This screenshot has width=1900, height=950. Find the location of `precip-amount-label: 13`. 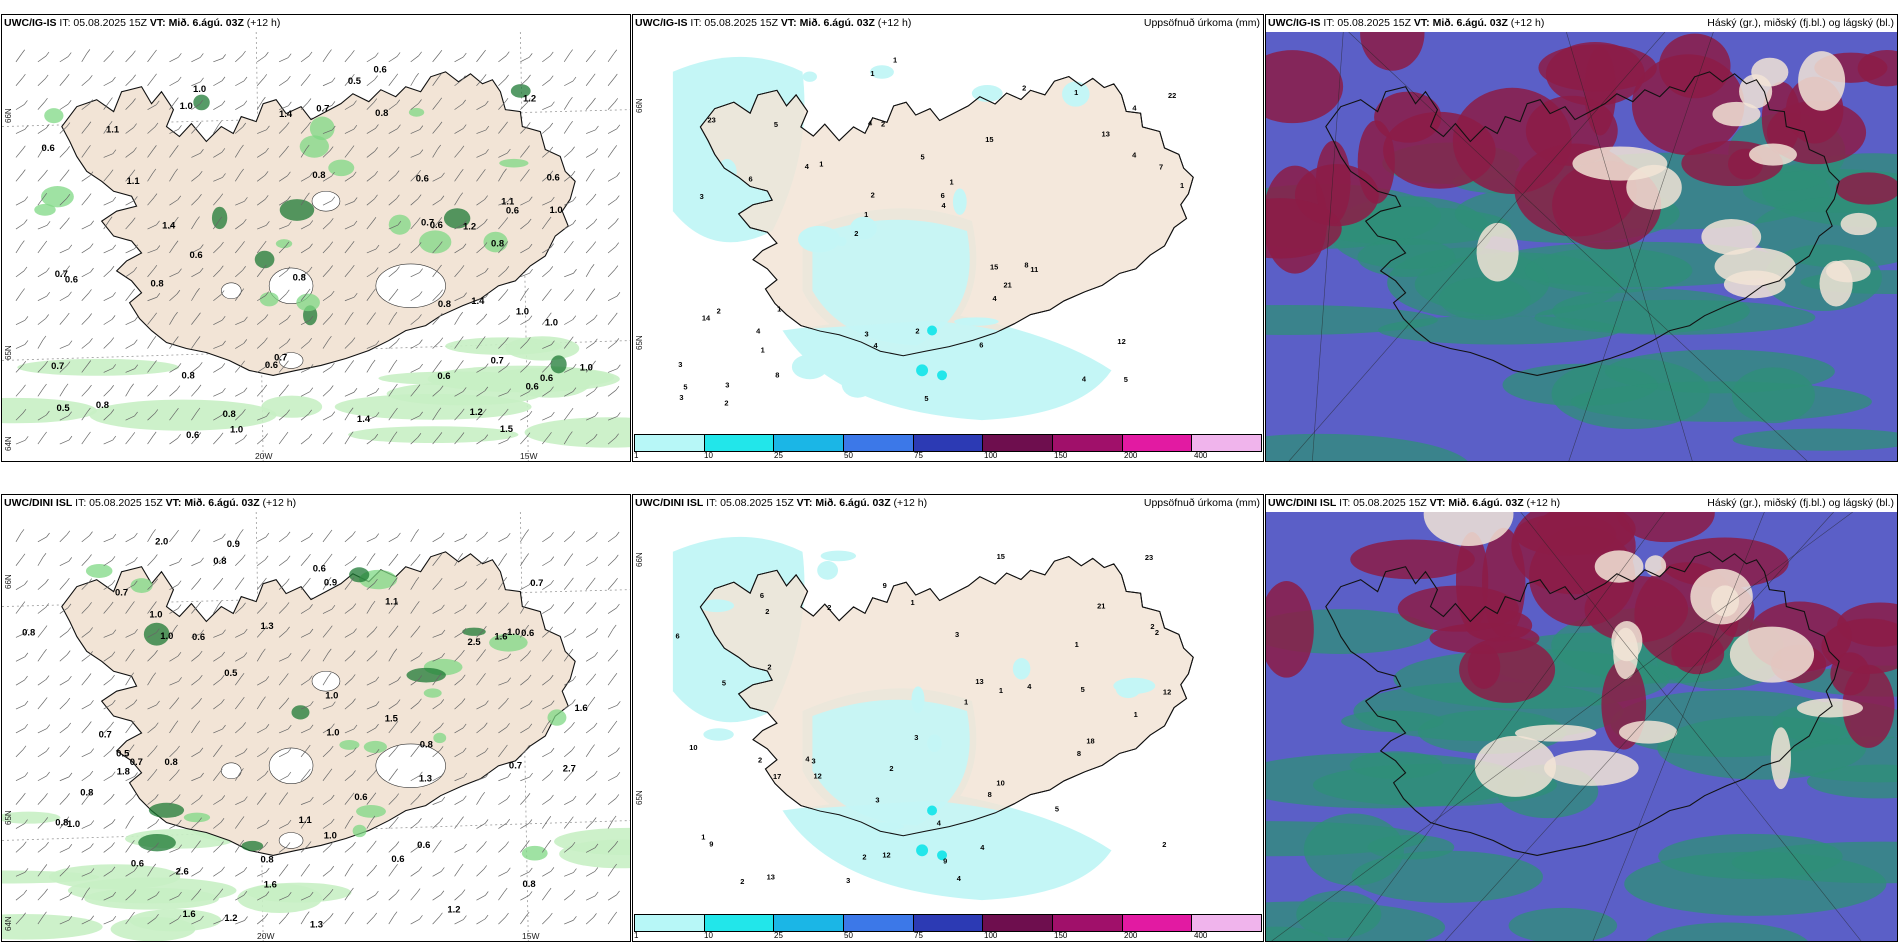

precip-amount-label: 13 is located at coordinates (771, 877).